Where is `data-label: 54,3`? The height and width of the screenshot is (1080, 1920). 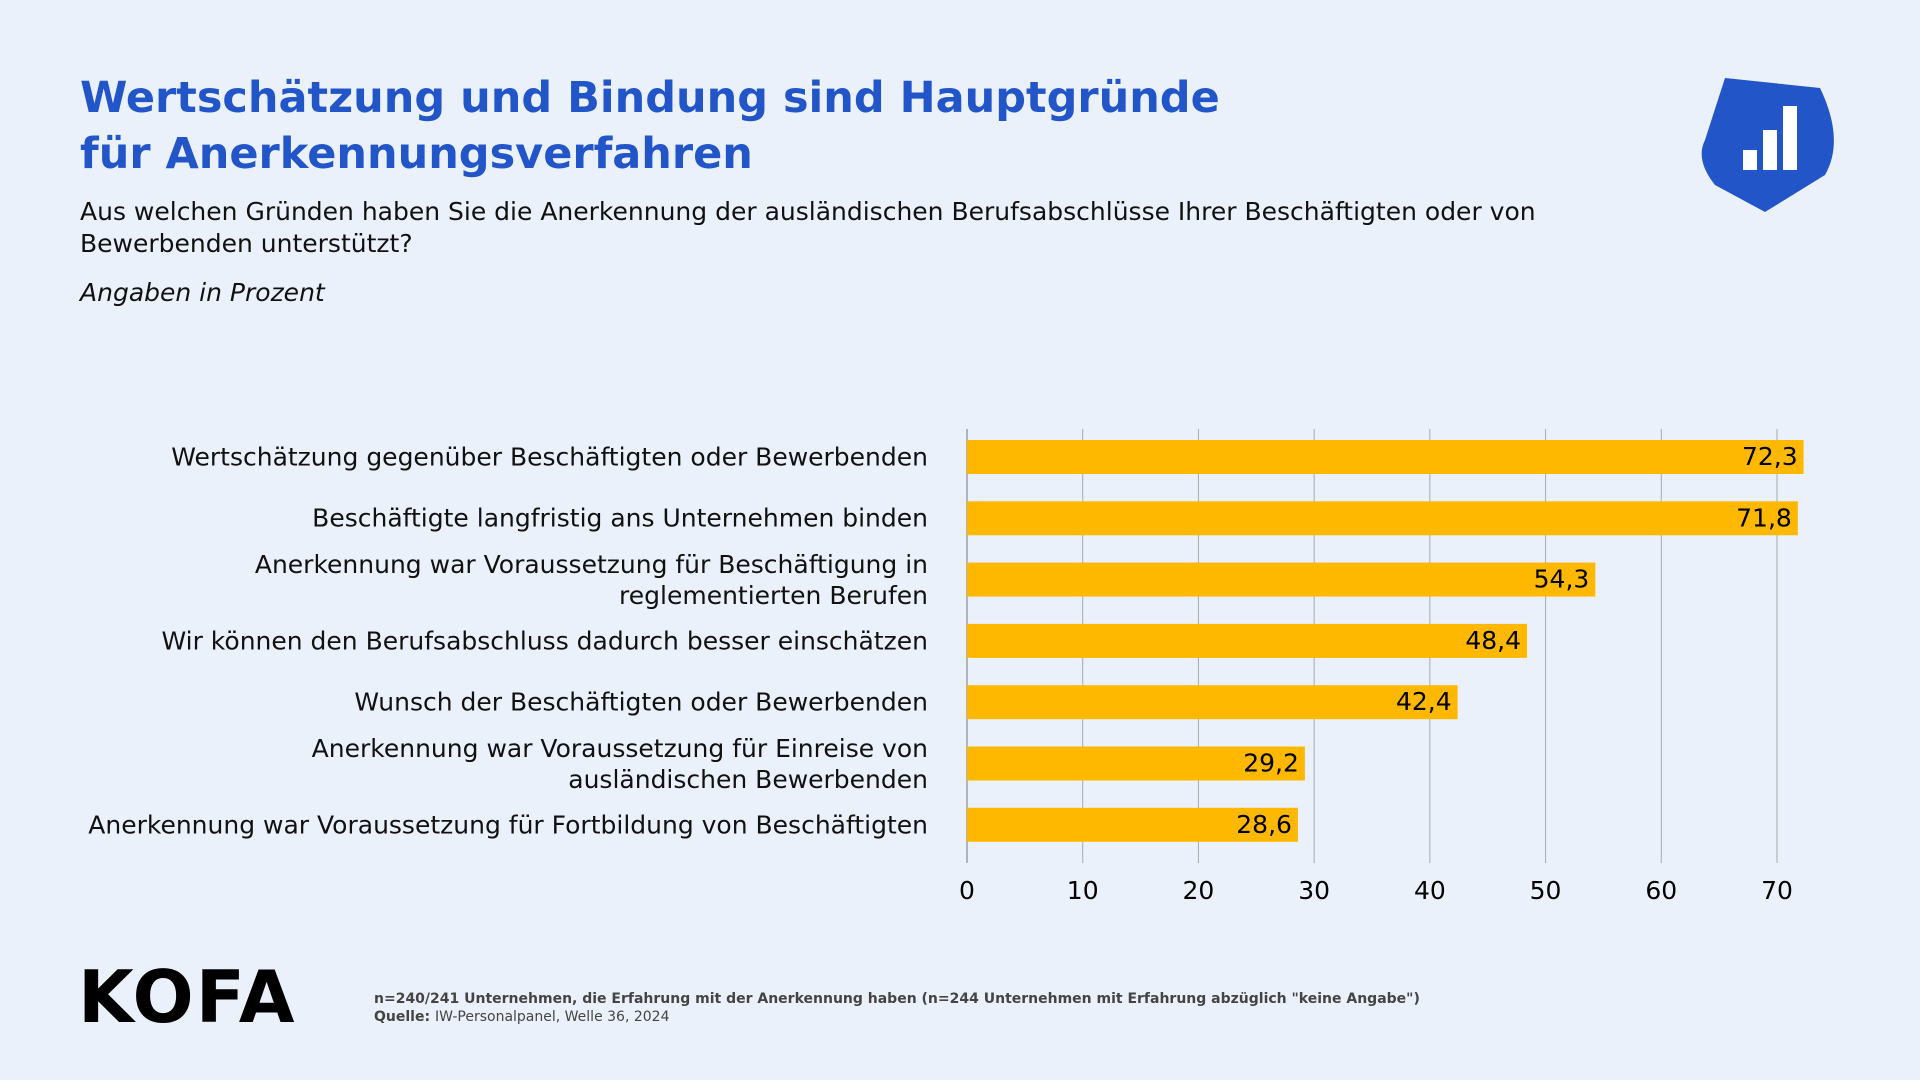 data-label: 54,3 is located at coordinates (1562, 579).